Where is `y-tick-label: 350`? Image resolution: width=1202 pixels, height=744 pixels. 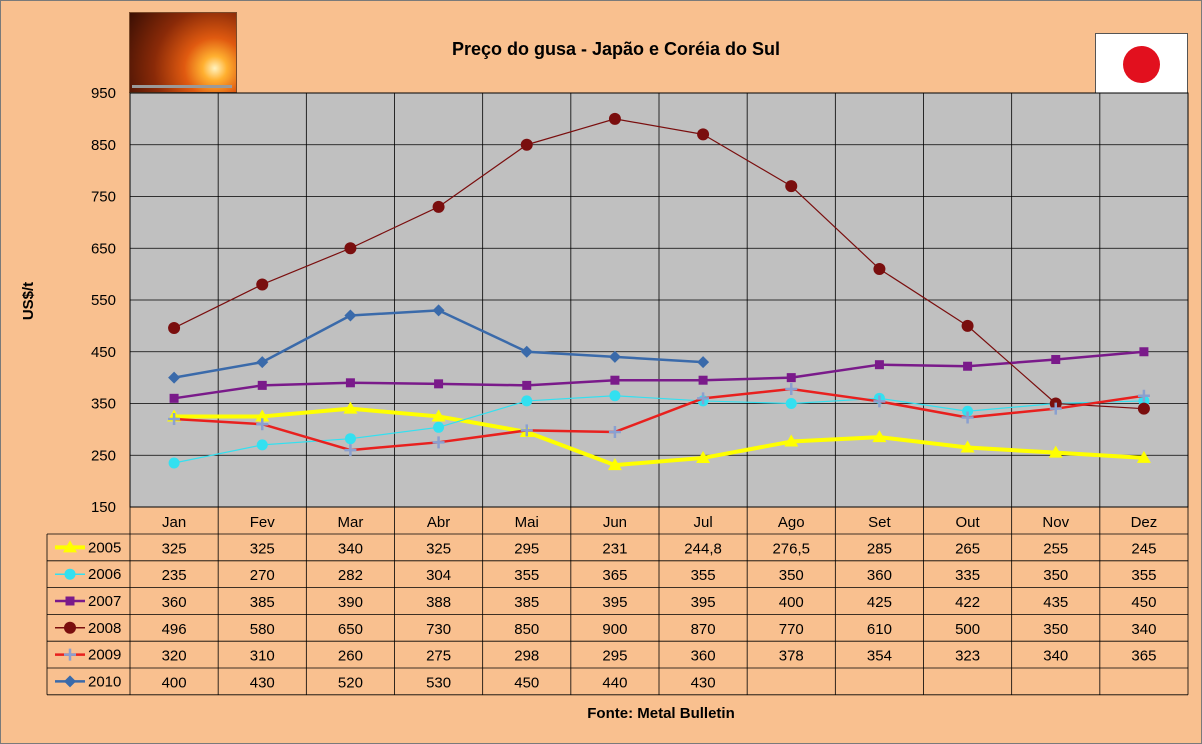 y-tick-label: 350 is located at coordinates (103, 404).